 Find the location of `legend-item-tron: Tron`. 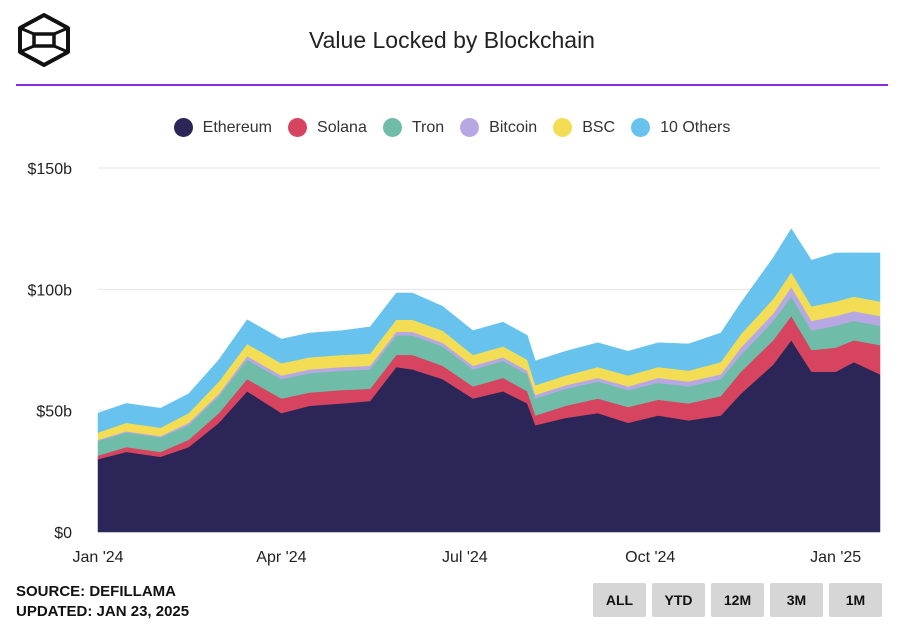

legend-item-tron: Tron is located at coordinates (413, 127).